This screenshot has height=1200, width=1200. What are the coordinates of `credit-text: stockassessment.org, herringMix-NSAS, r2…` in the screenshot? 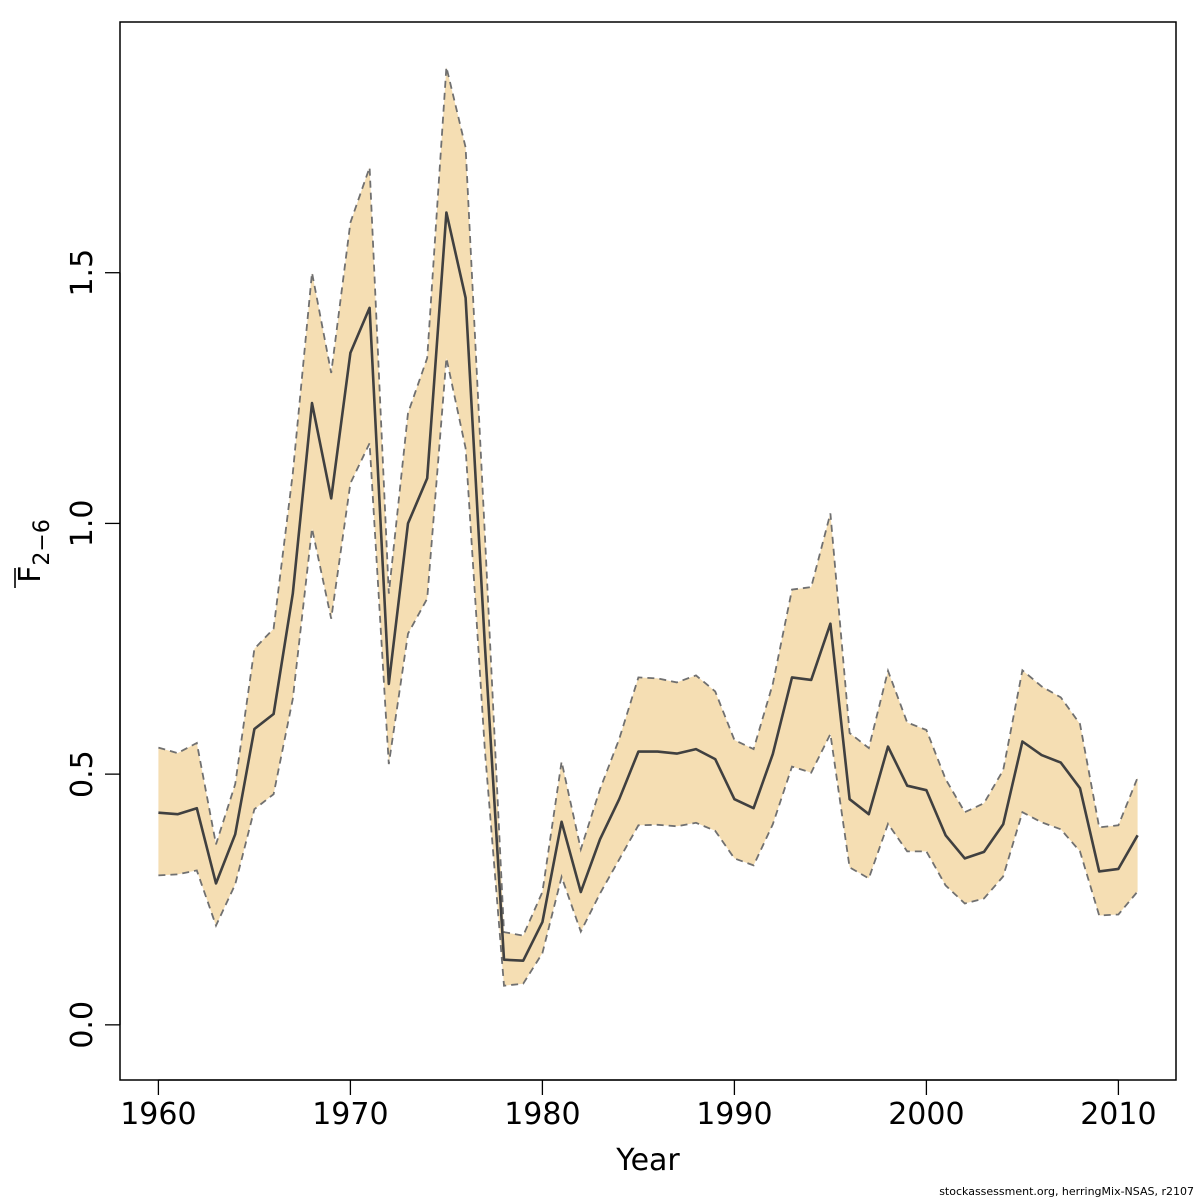 It's located at (1066, 1191).